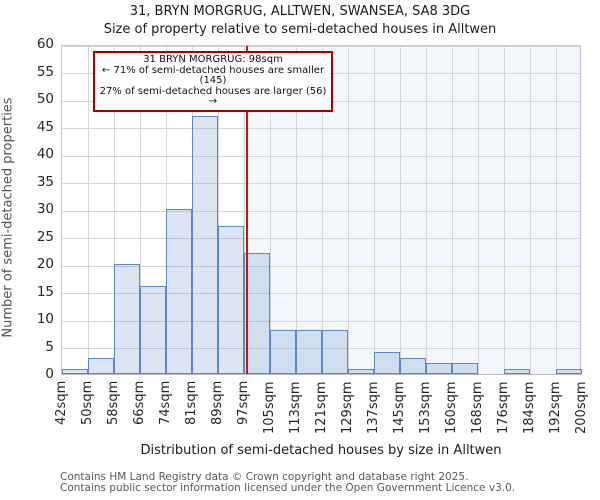 The height and width of the screenshot is (500, 600). I want to click on x-tick-label: 113sqm, so click(295, 407).